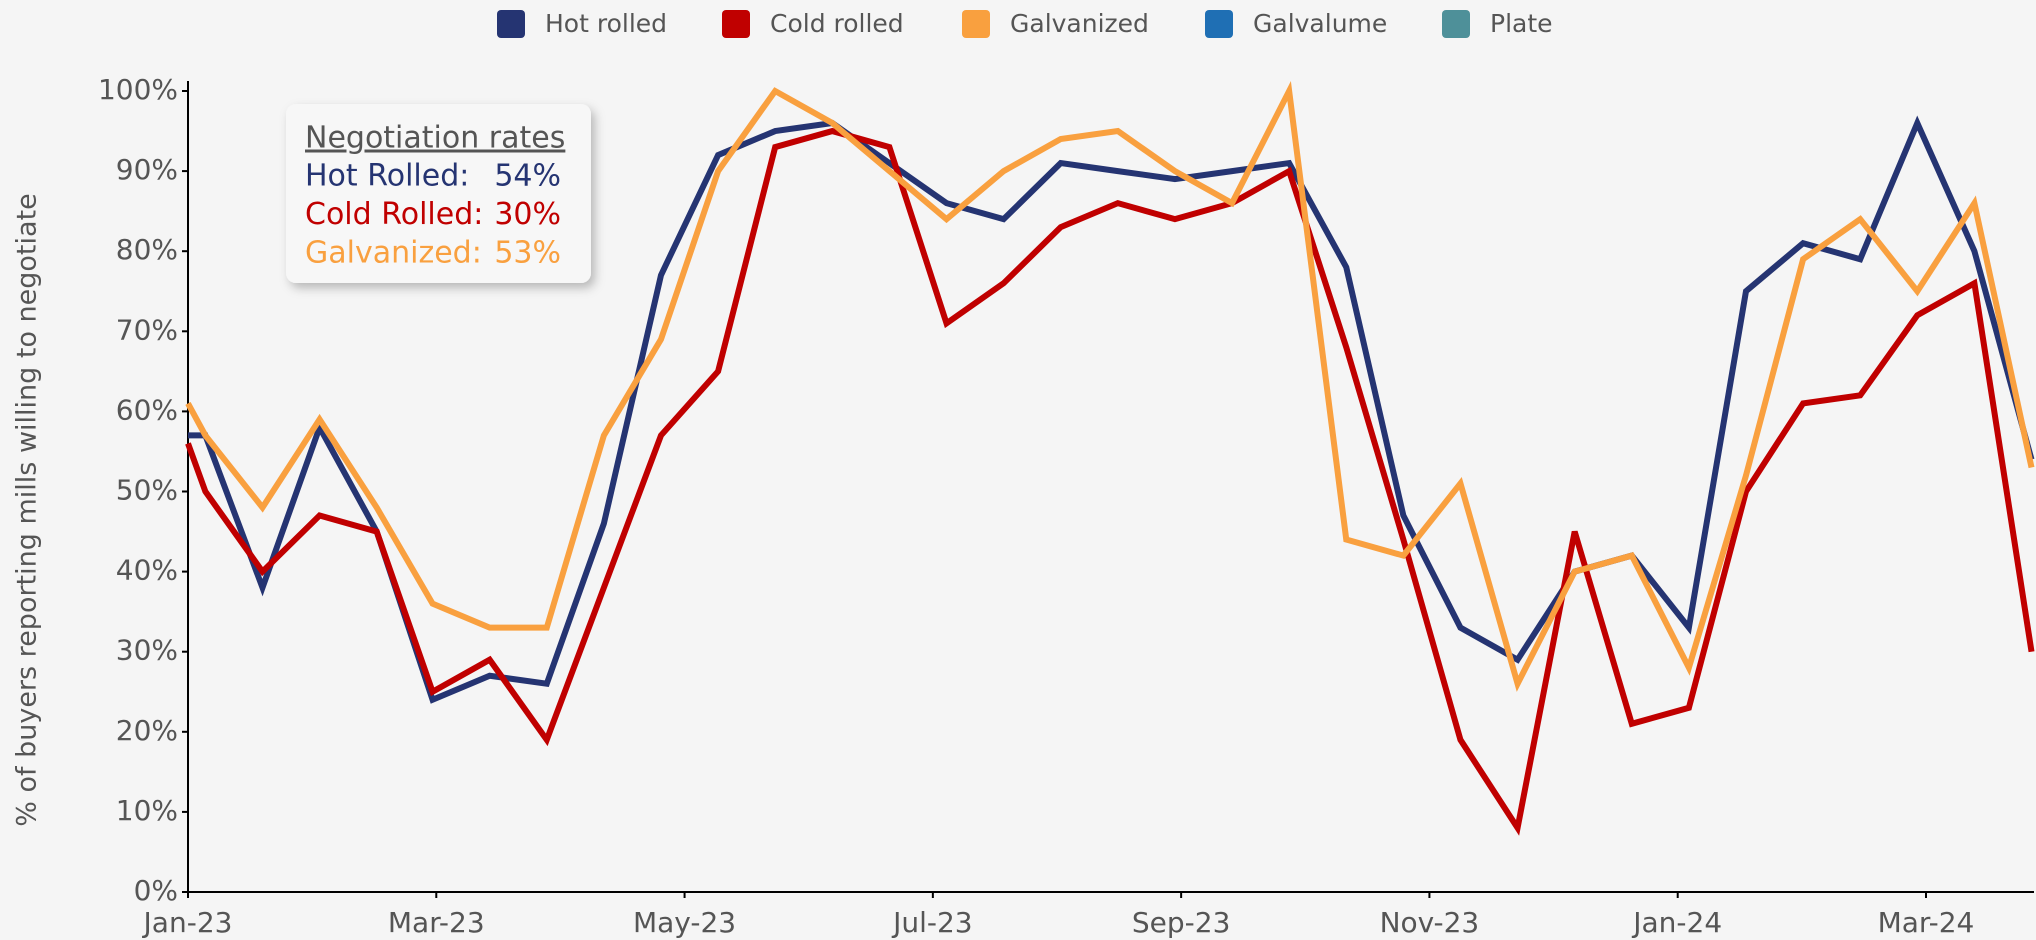 The height and width of the screenshot is (940, 2036). I want to click on y-tick-label: 90%, so click(147, 169).